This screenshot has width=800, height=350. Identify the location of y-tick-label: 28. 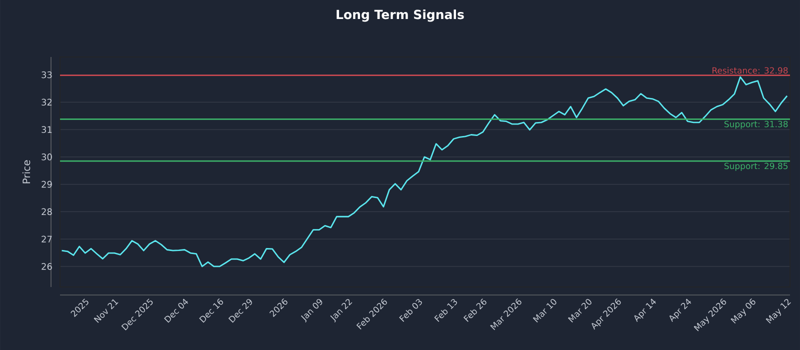
(47, 212).